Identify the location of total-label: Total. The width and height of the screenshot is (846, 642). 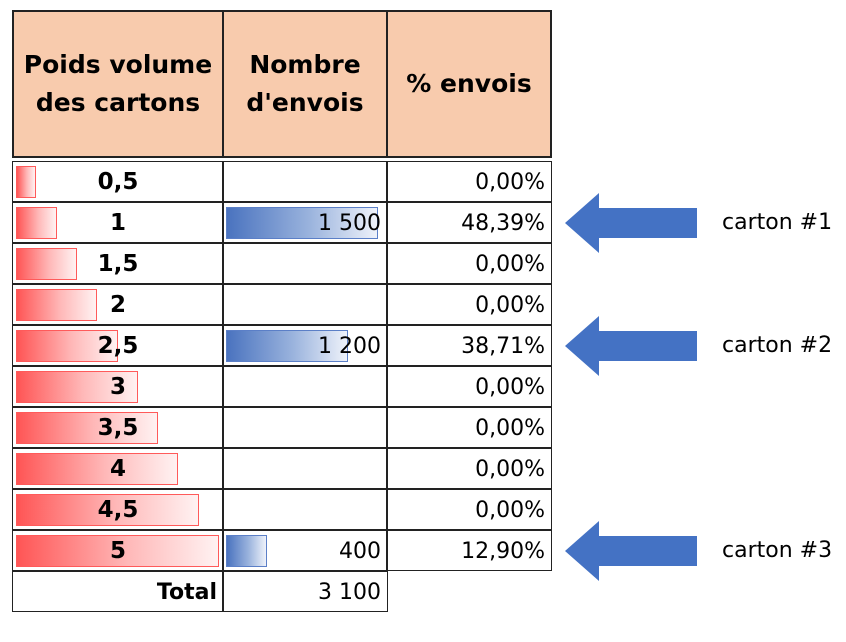
(186, 592).